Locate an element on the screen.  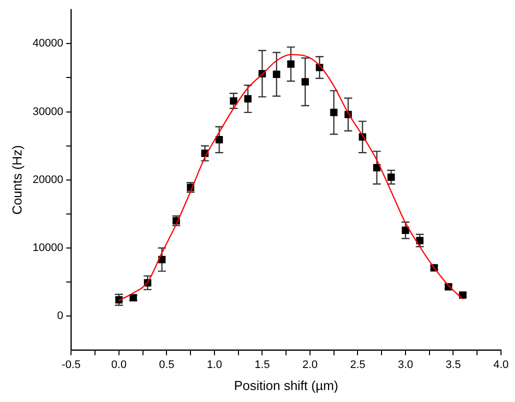
x-tick-label: 0.5 is located at coordinates (166, 364).